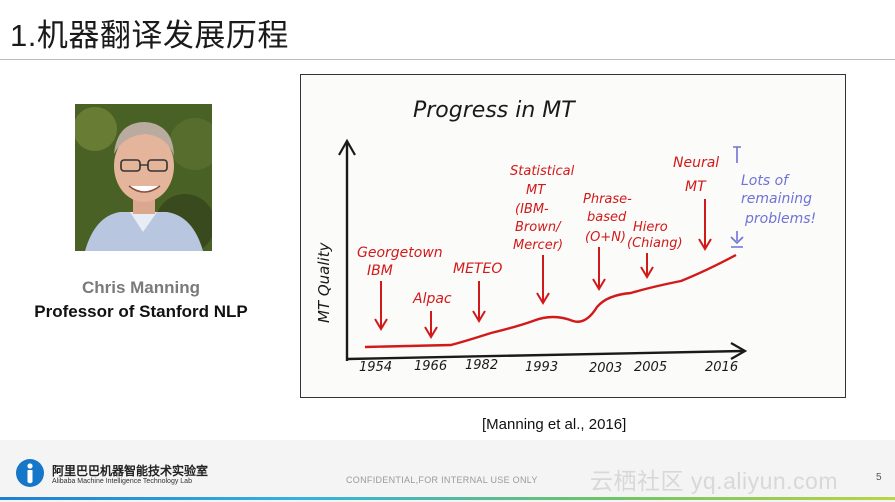 This screenshot has height=502, width=895. I want to click on y-axis-label: MT Quality, so click(324, 282).